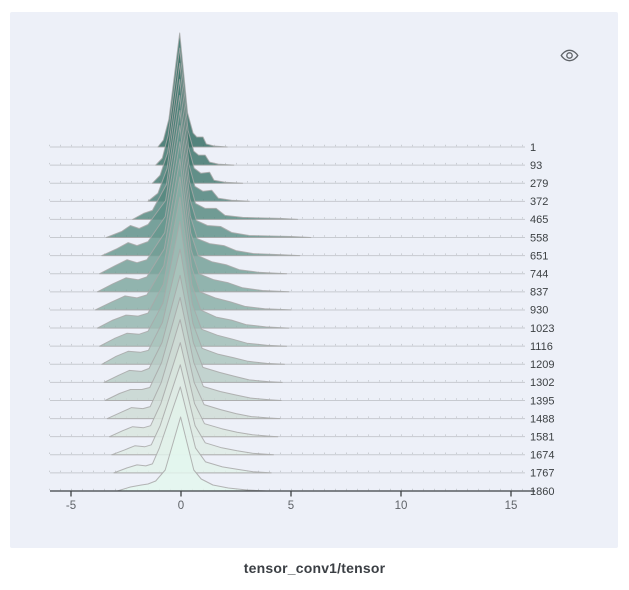 This screenshot has width=629, height=590. I want to click on step-label: 93, so click(536, 166).